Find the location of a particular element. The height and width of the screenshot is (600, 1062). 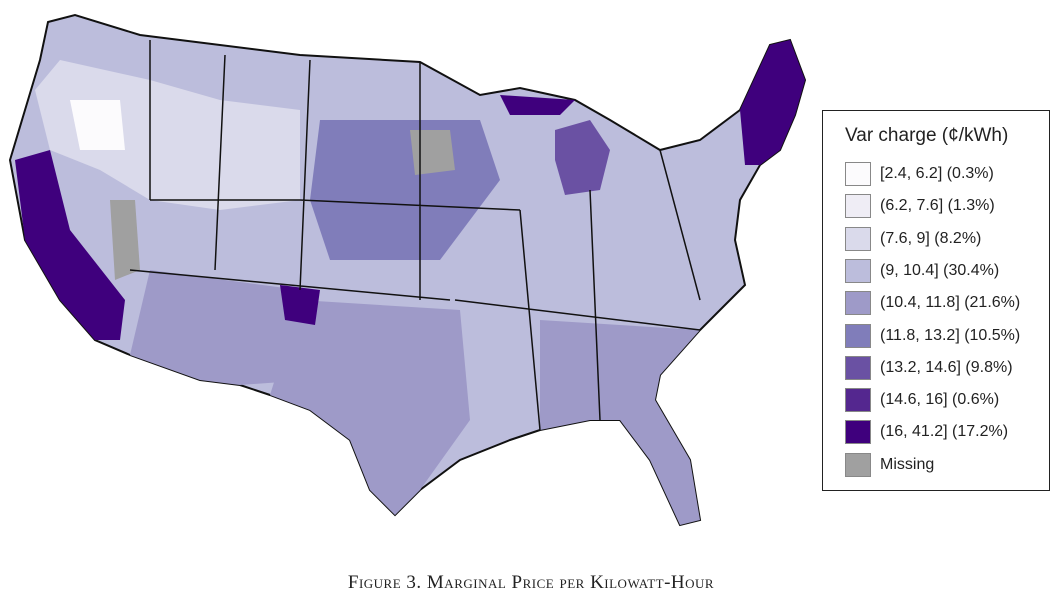

legend-item: Missing is located at coordinates (889, 465).